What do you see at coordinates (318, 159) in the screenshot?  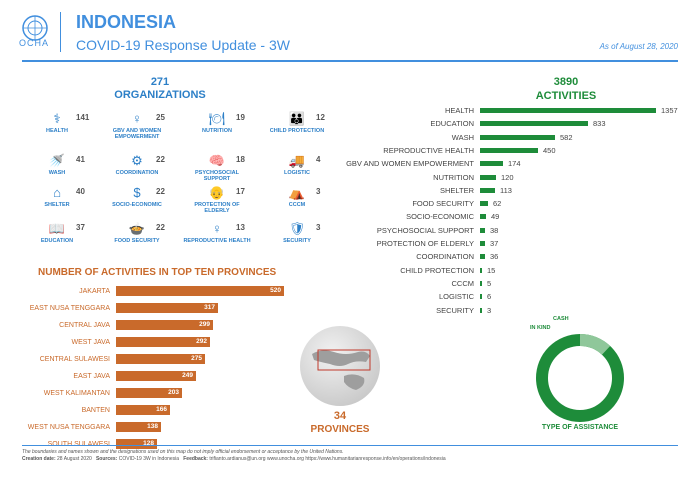 I see `org-count-value: 4` at bounding box center [318, 159].